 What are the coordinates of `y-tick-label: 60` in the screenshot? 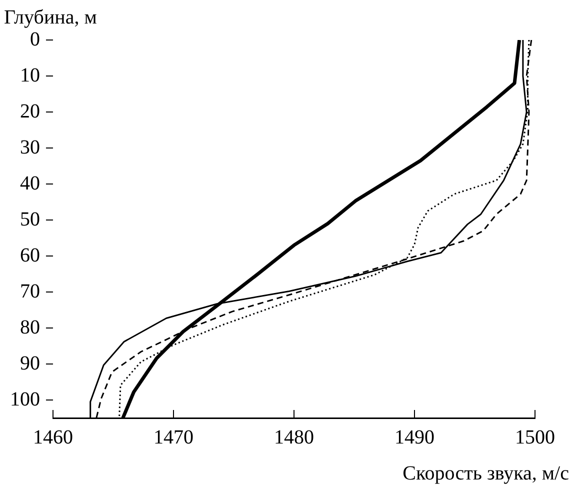 It's located at (30, 255).